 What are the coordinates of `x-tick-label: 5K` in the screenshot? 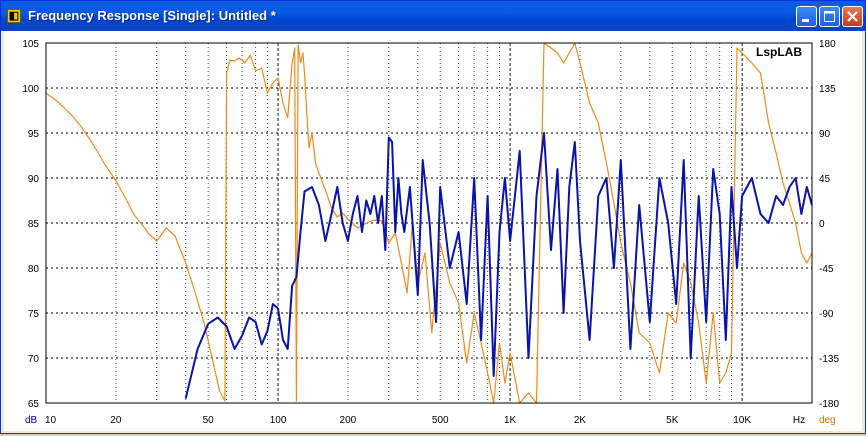 It's located at (672, 420).